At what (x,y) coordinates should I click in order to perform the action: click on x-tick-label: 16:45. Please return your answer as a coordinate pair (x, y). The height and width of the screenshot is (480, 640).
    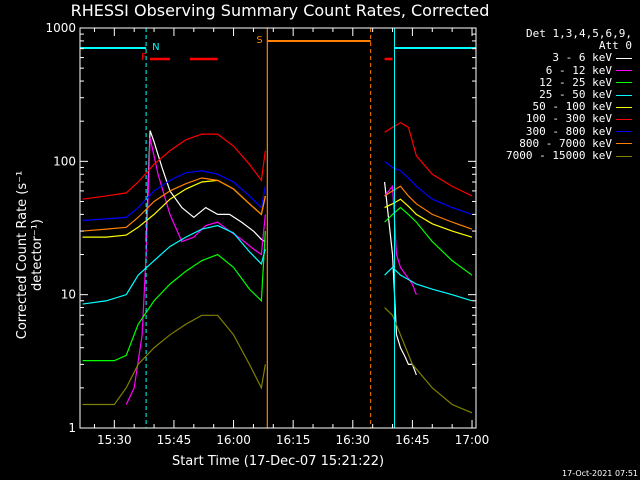
    Looking at the image, I should click on (412, 440).